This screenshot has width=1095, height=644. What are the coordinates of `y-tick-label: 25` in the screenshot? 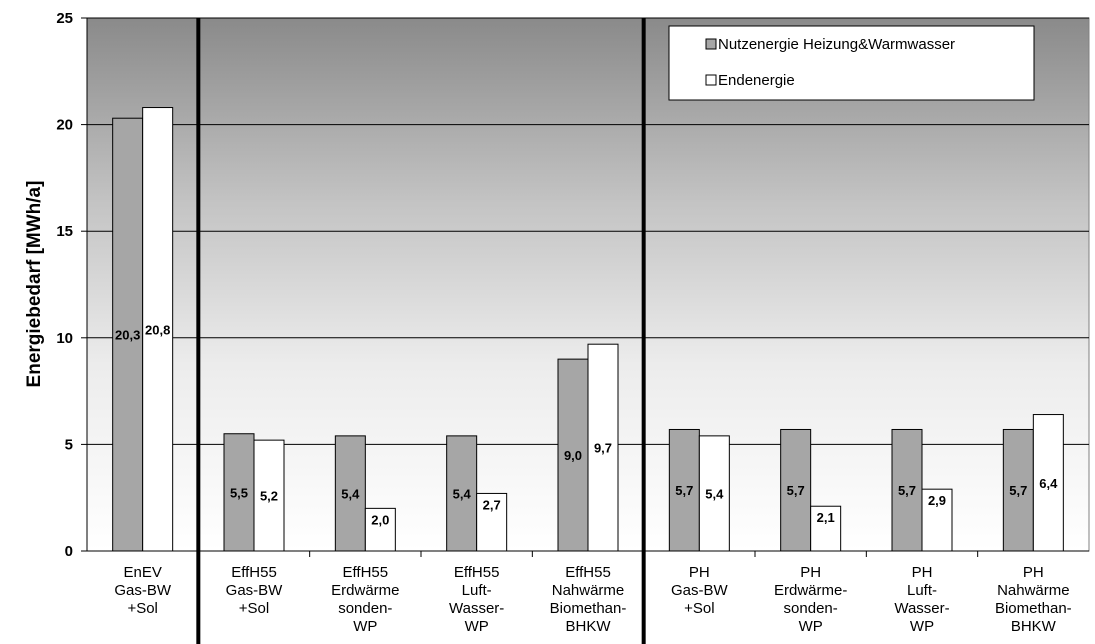 It's located at (64, 18).